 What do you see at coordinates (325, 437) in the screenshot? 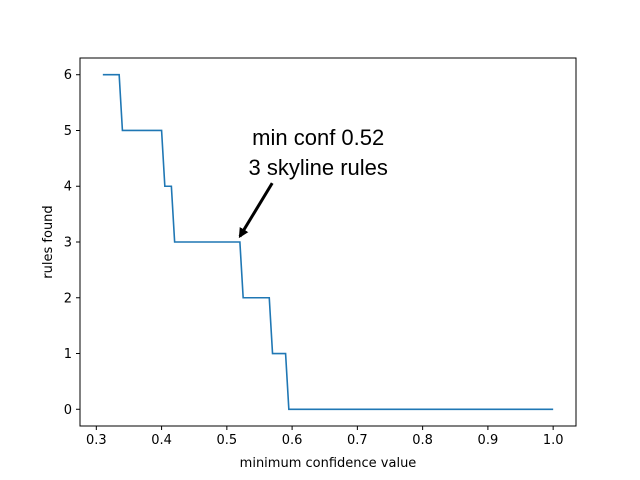
I see `x-axis: 0.3 0.4 0.5 0.6 0.7 0.8 0.9 1.0` at bounding box center [325, 437].